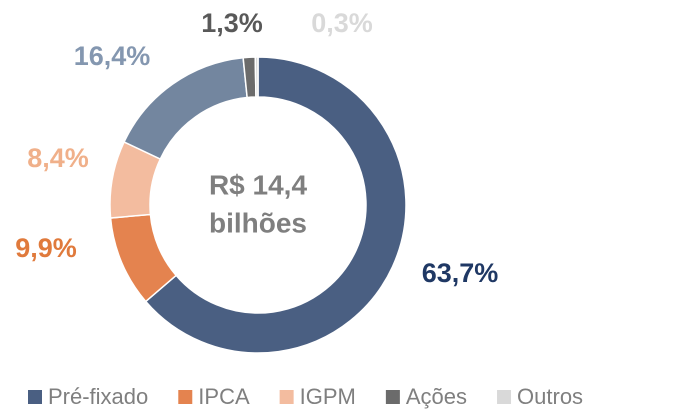 This screenshot has height=411, width=679. What do you see at coordinates (46, 248) in the screenshot?
I see `data-label: 9,9%` at bounding box center [46, 248].